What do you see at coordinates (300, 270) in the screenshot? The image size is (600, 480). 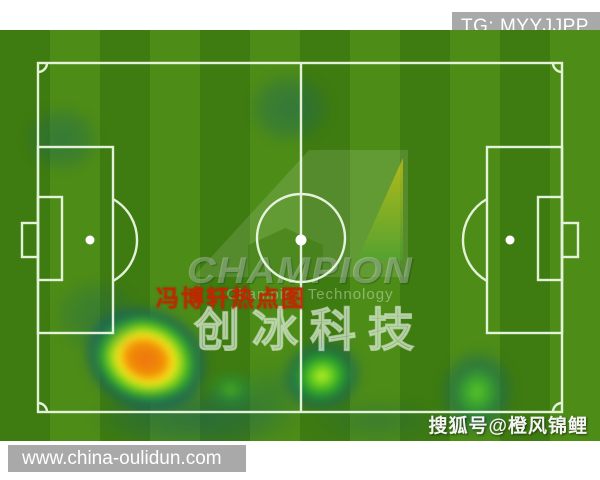 I see `champion-wordmark: CHAMPION` at bounding box center [300, 270].